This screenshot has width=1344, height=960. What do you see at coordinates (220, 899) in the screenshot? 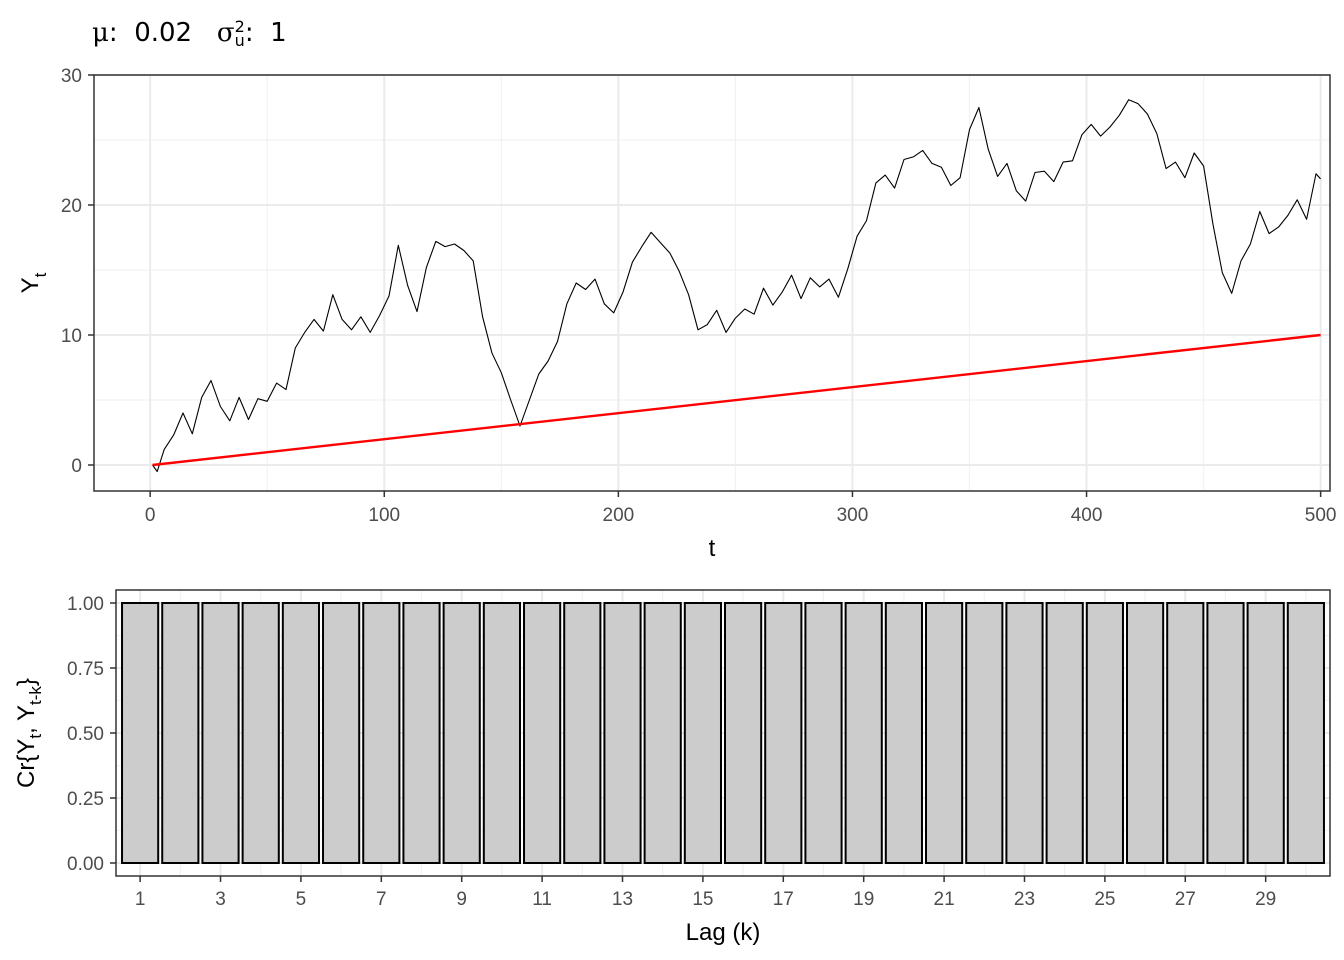
I see `x-tick-label: 3` at bounding box center [220, 899].